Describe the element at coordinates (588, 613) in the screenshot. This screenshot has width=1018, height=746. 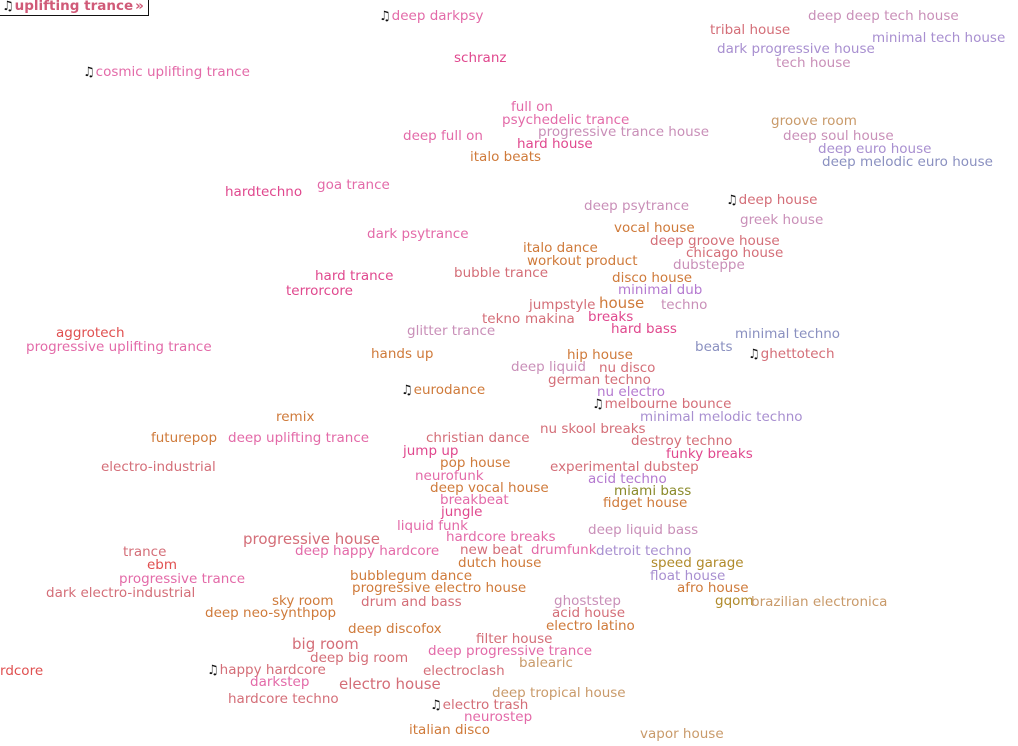
I see `genre-acid-house: acid house` at that location.